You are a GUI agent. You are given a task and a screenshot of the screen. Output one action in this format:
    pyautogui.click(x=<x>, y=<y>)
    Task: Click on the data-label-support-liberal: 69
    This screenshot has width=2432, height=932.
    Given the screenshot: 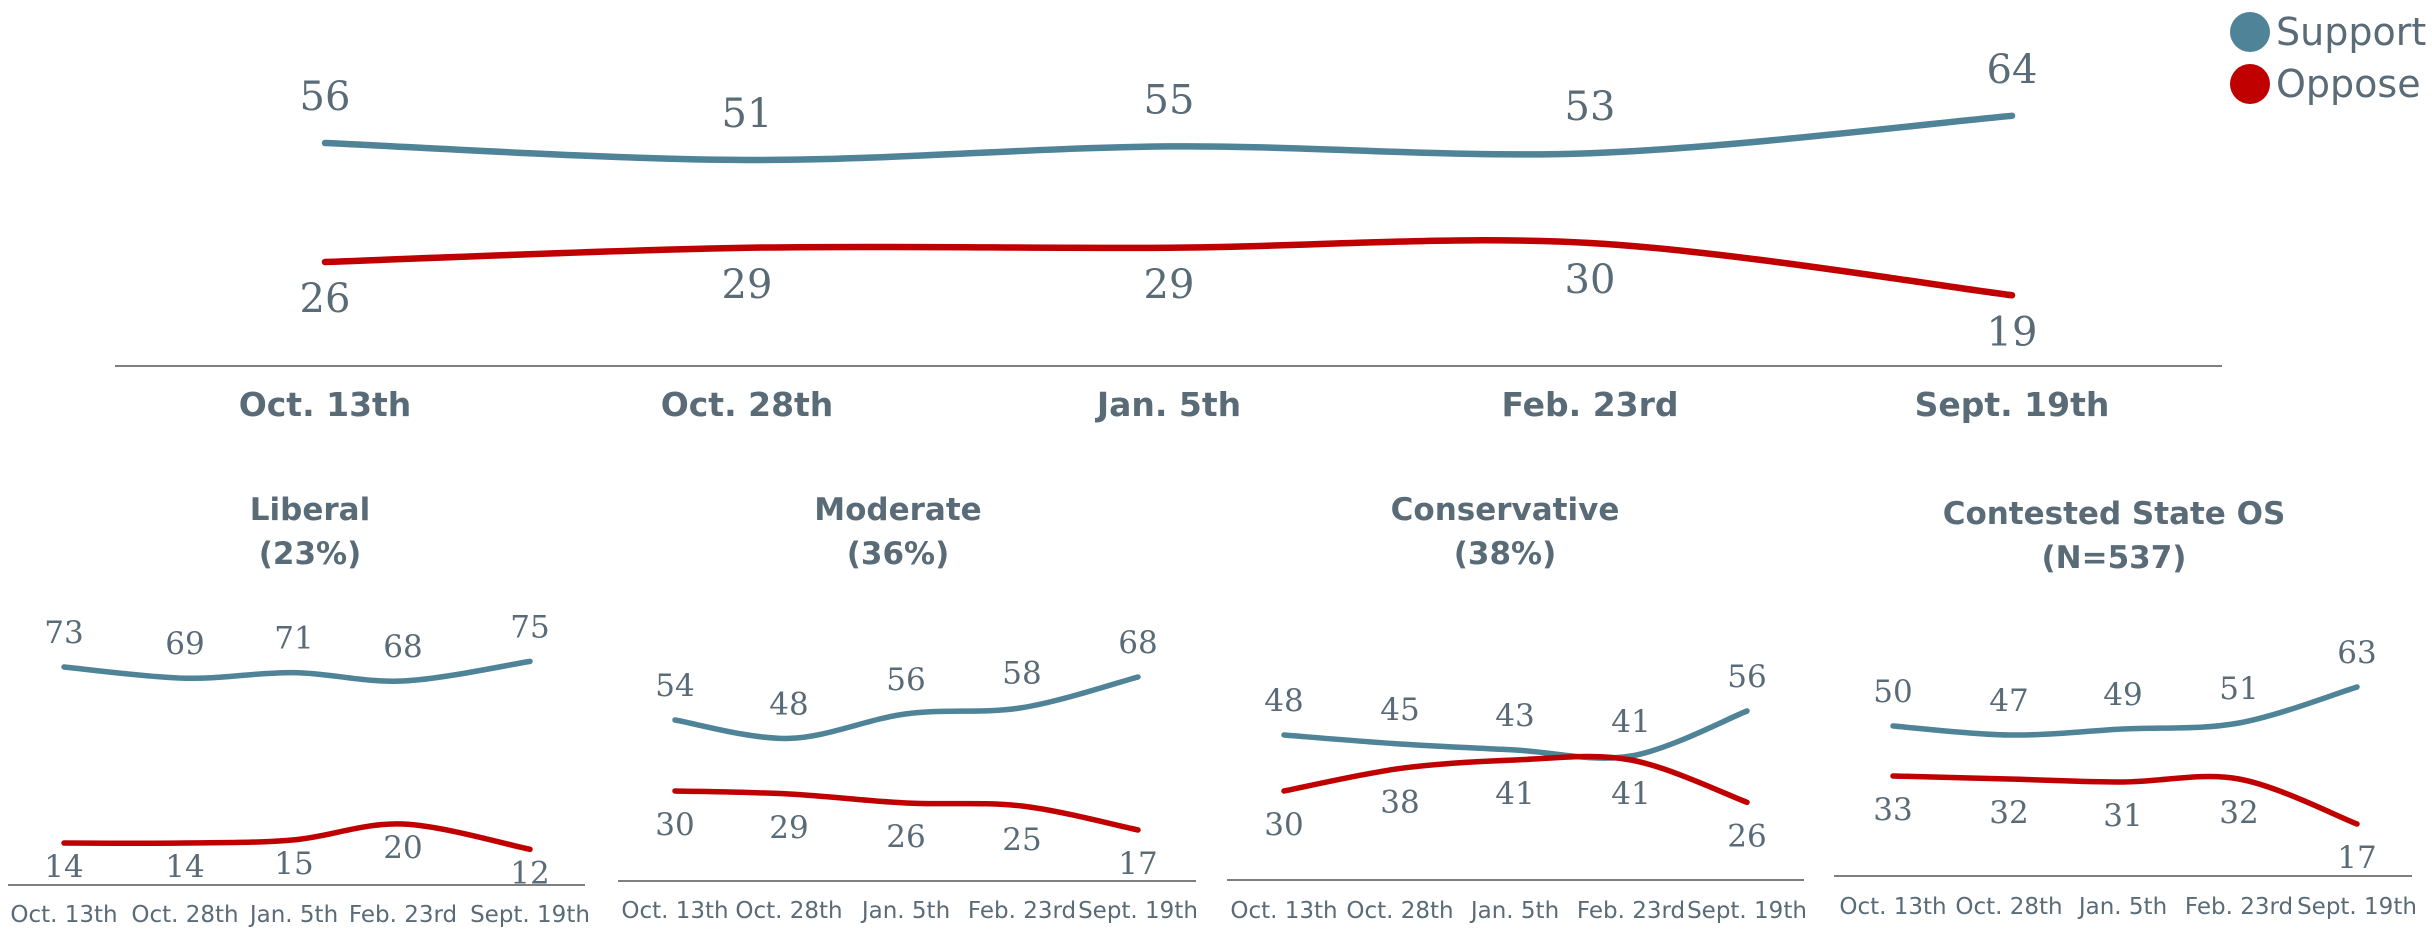 What is the action you would take?
    pyautogui.click(x=184, y=644)
    